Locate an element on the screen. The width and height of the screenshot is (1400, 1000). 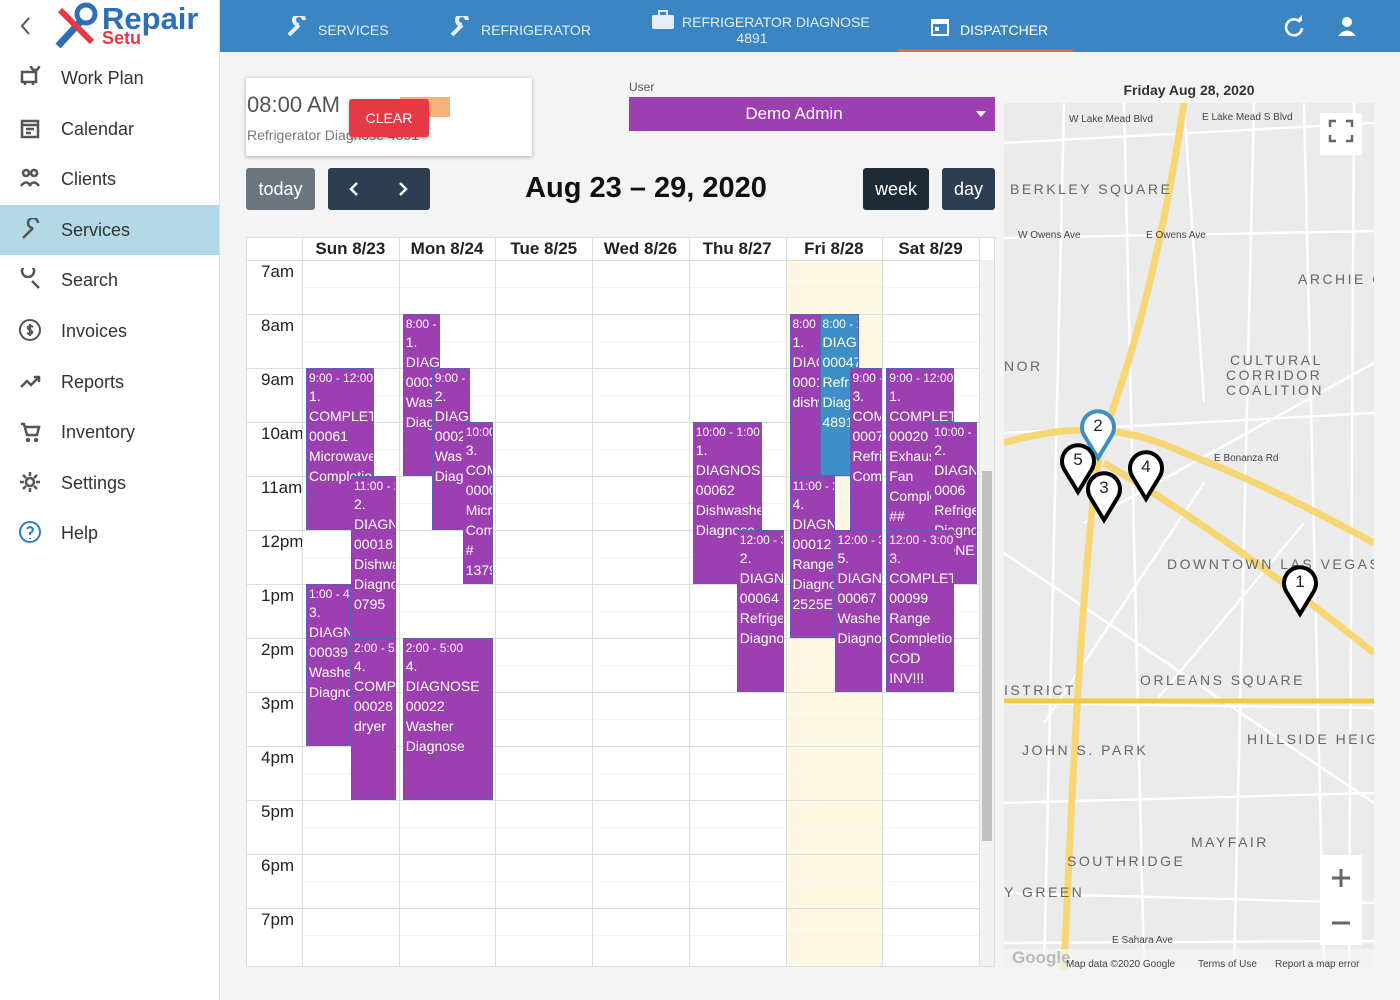
nav-label: Inventory is located at coordinates (98, 432).